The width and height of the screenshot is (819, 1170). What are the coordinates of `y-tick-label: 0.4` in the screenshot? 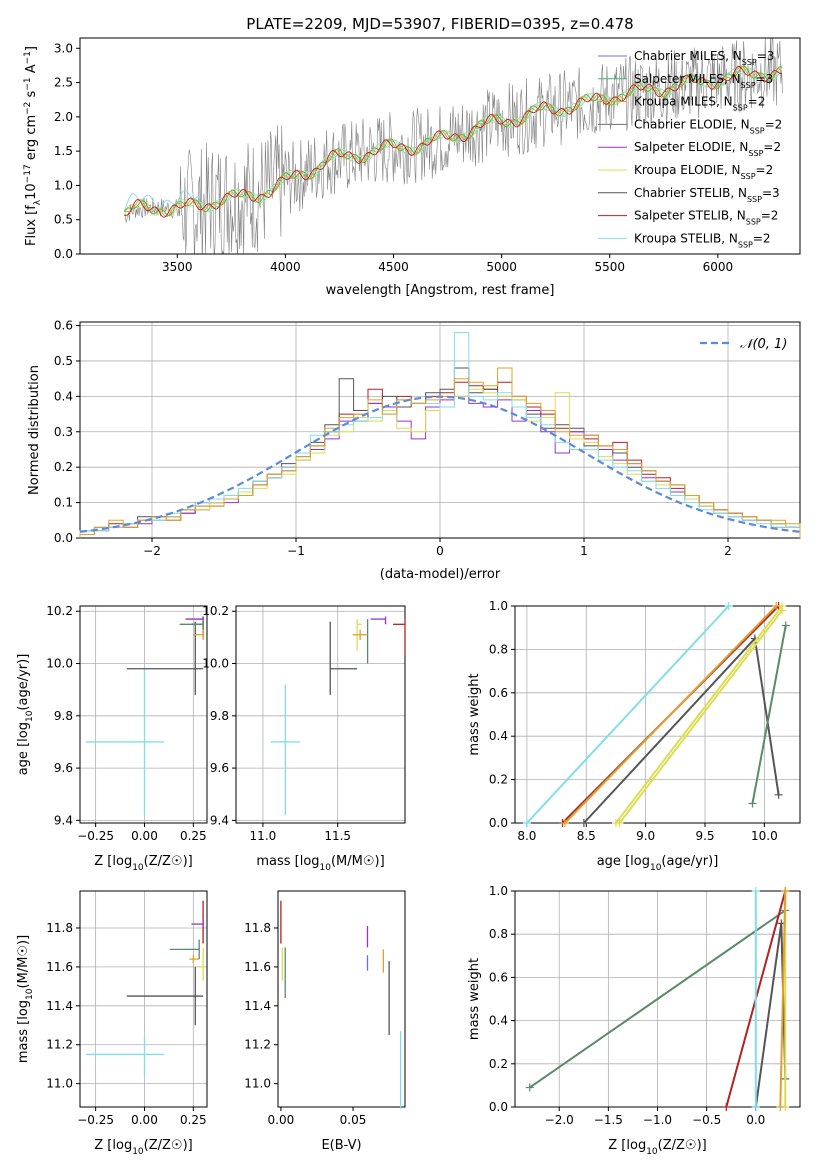 It's located at (498, 736).